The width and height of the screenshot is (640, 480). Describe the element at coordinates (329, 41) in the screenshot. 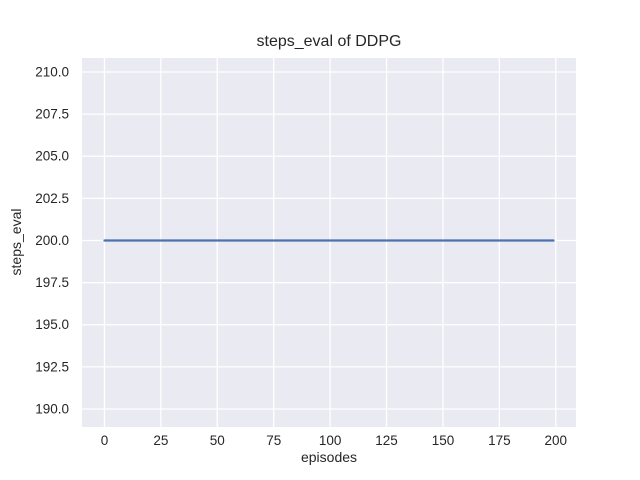

I see `chart-title: steps_eval of DDPG` at that location.